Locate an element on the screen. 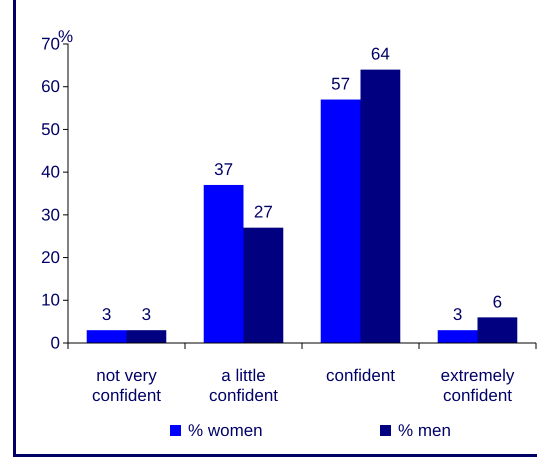 The height and width of the screenshot is (462, 537). y-tick-label: 60 is located at coordinates (50, 86).